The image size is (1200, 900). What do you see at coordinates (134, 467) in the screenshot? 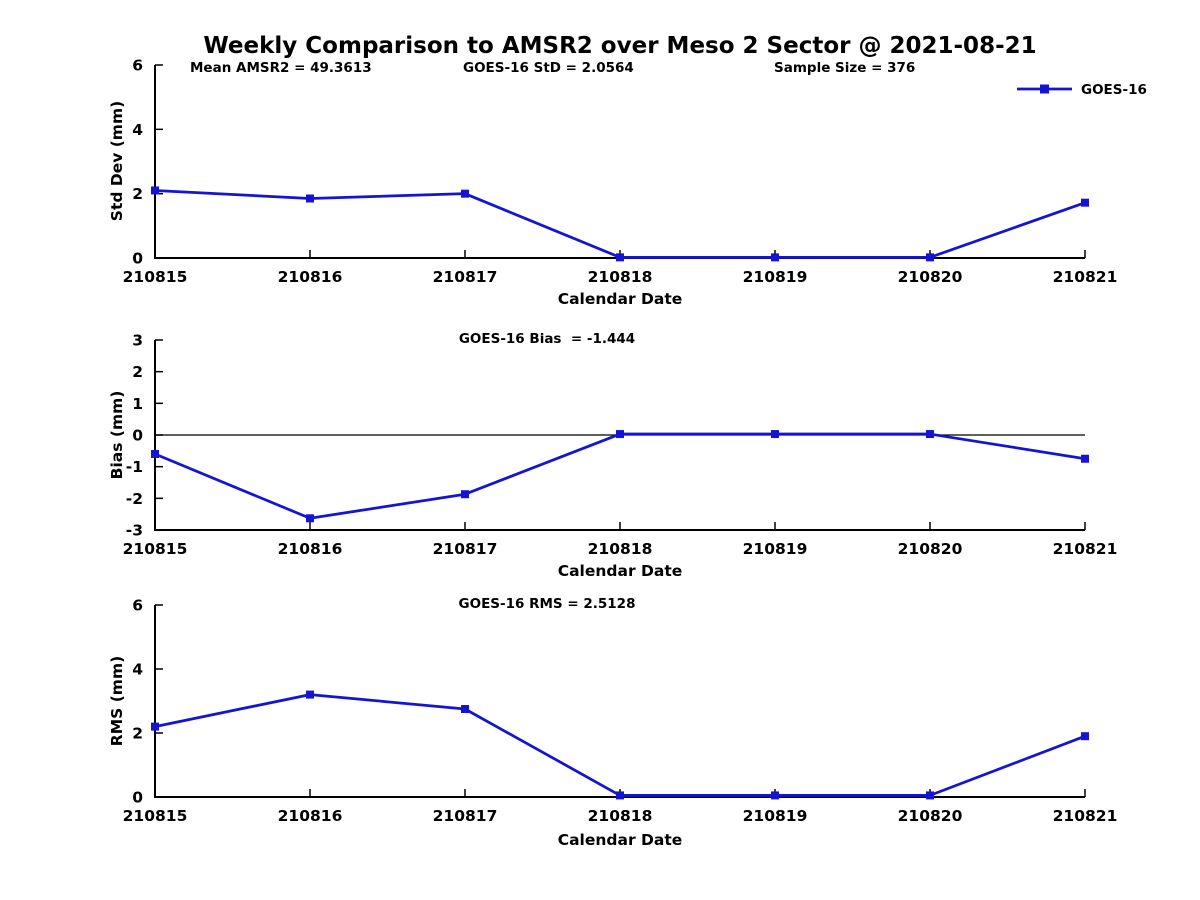
I see `y-tick-label: -1` at bounding box center [134, 467].